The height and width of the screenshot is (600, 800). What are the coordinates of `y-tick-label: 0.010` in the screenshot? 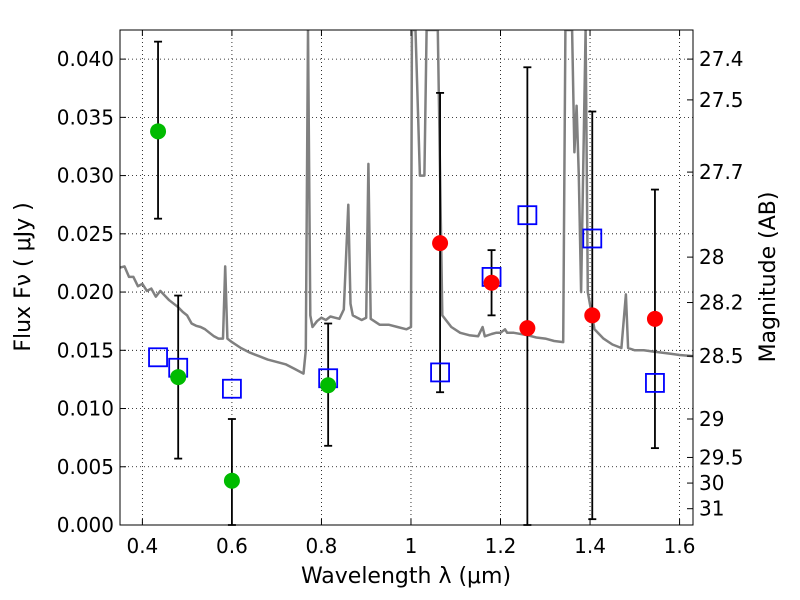 It's located at (85, 409).